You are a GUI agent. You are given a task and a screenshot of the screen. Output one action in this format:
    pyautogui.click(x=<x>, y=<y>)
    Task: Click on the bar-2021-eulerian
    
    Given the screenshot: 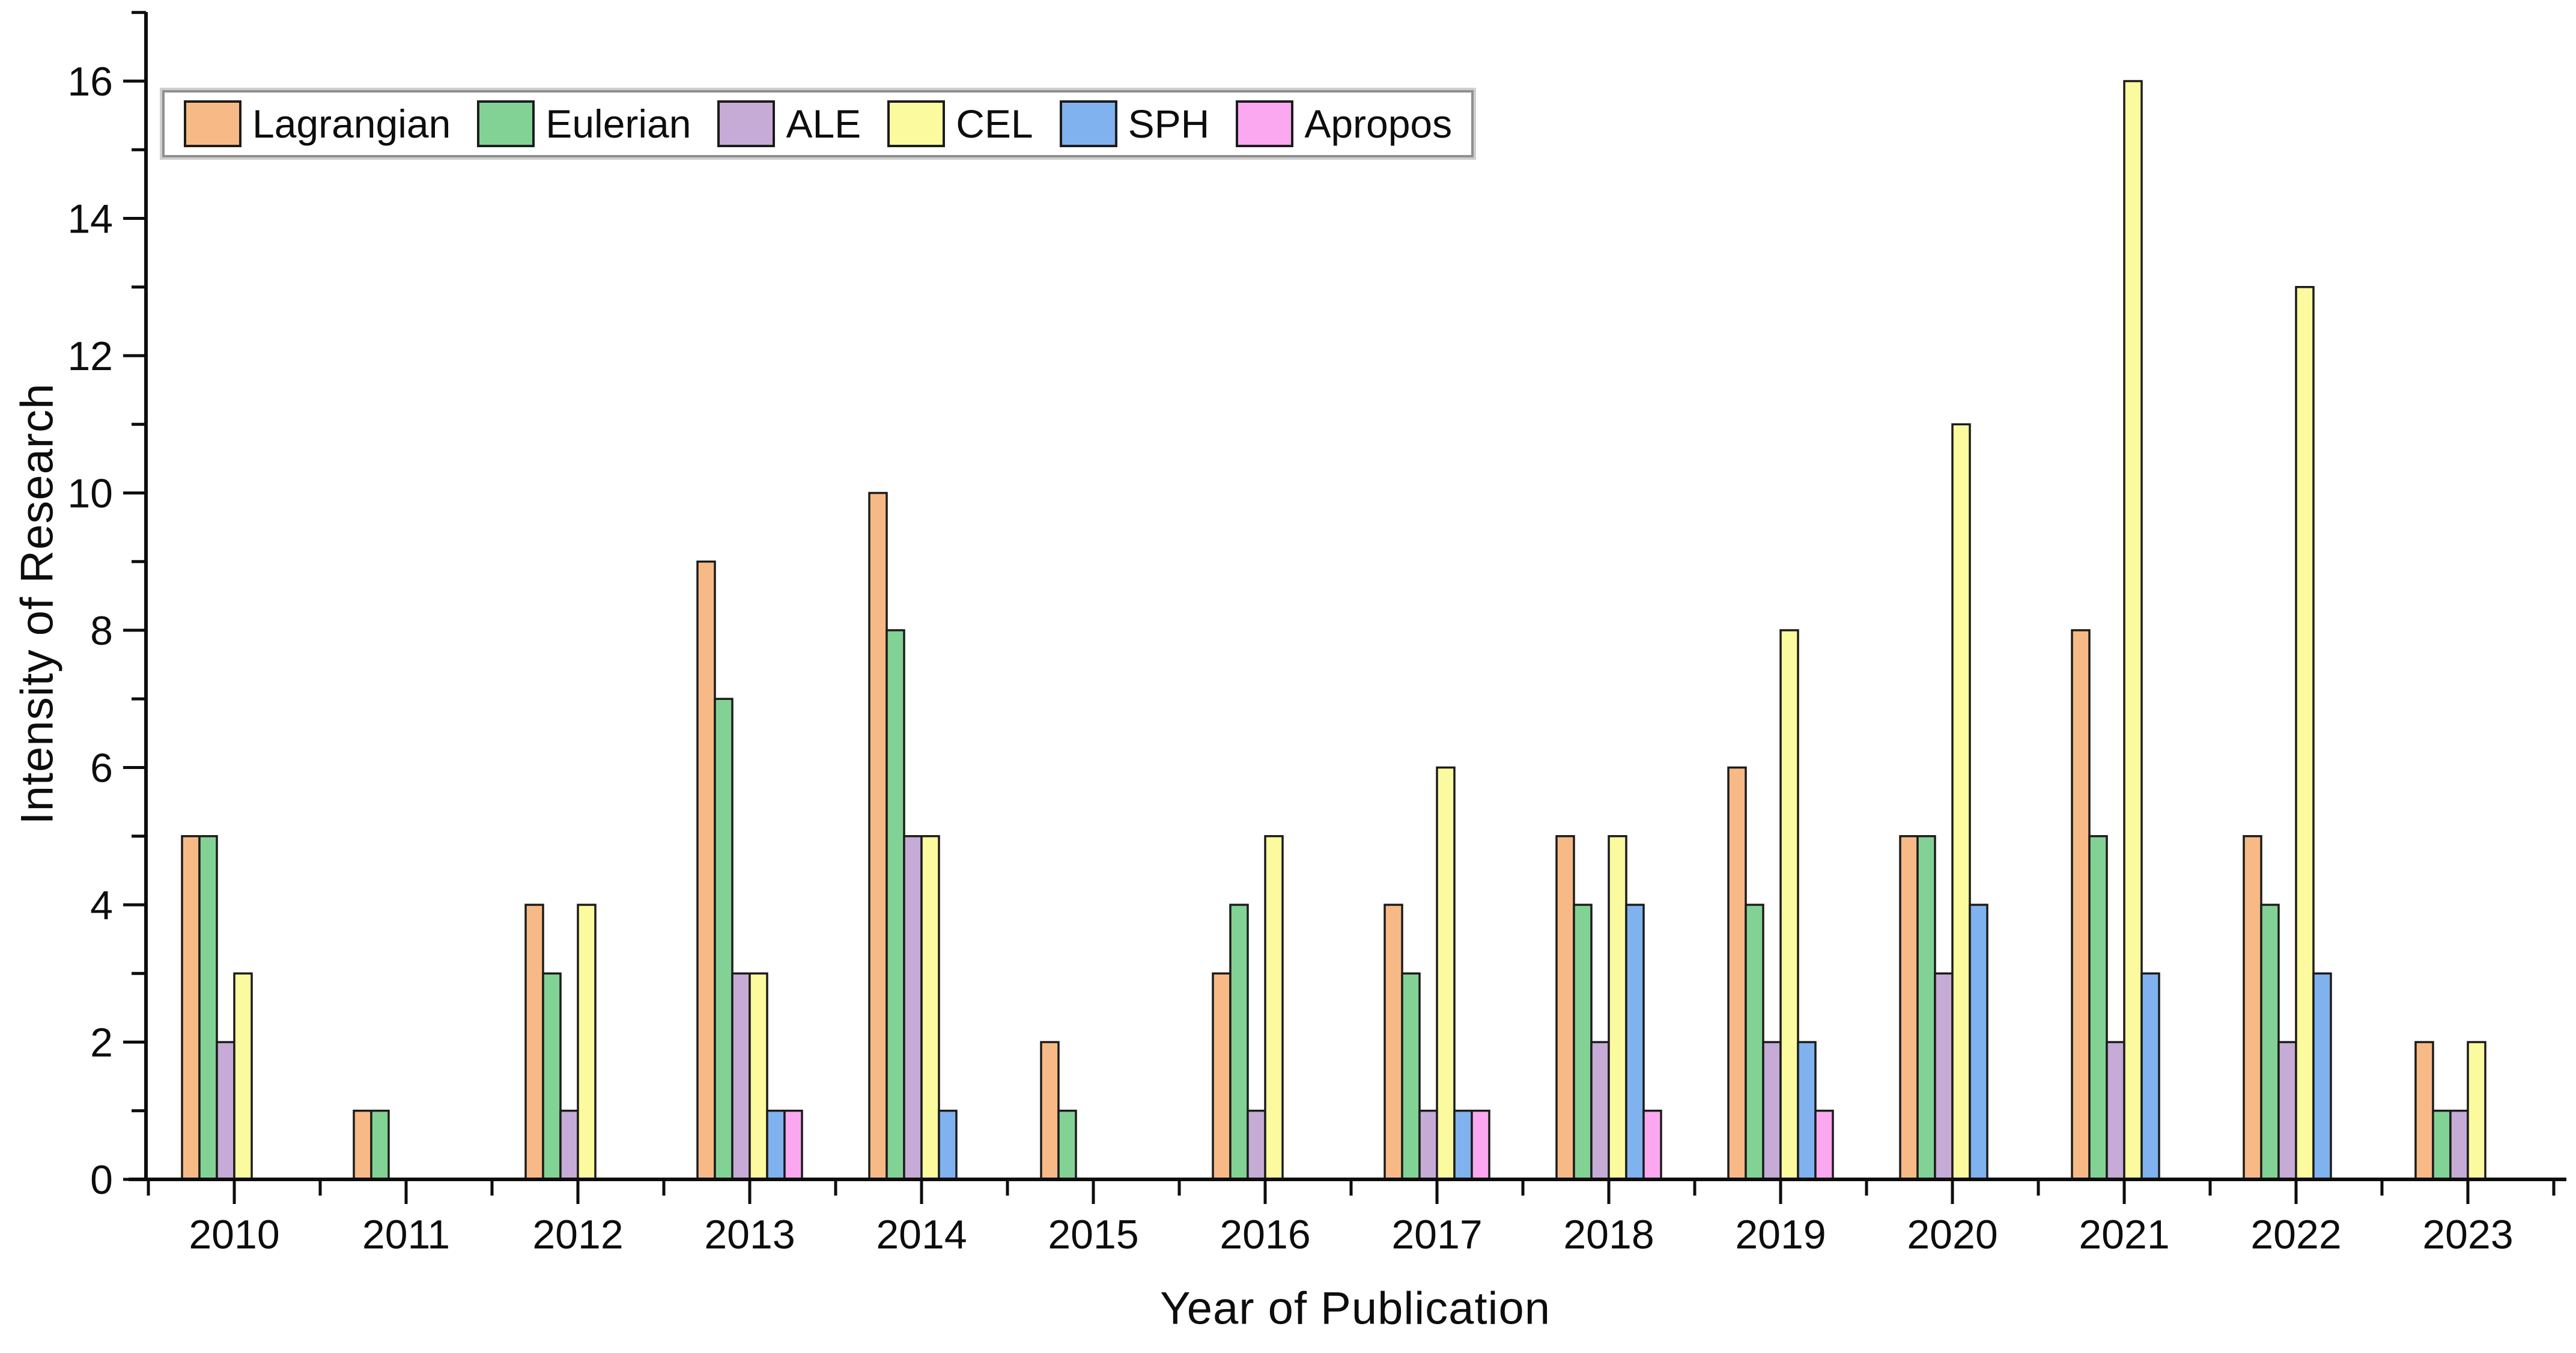 What is the action you would take?
    pyautogui.click(x=2098, y=1008)
    